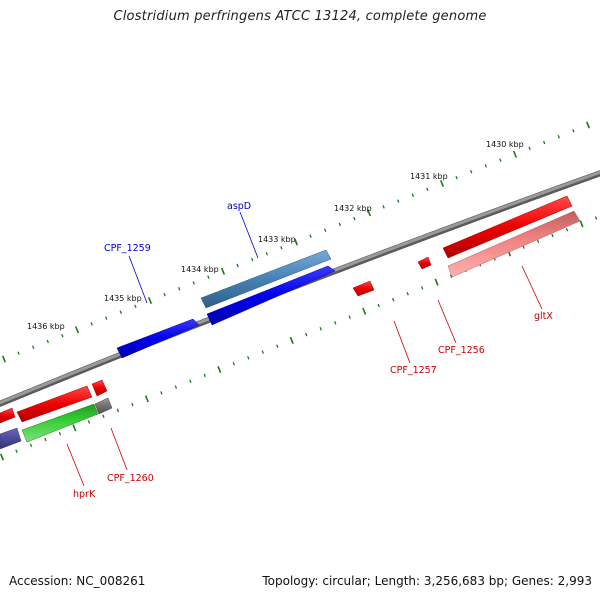 This screenshot has height=600, width=600. I want to click on scale-label-1436: 1436 kbp, so click(46, 326).